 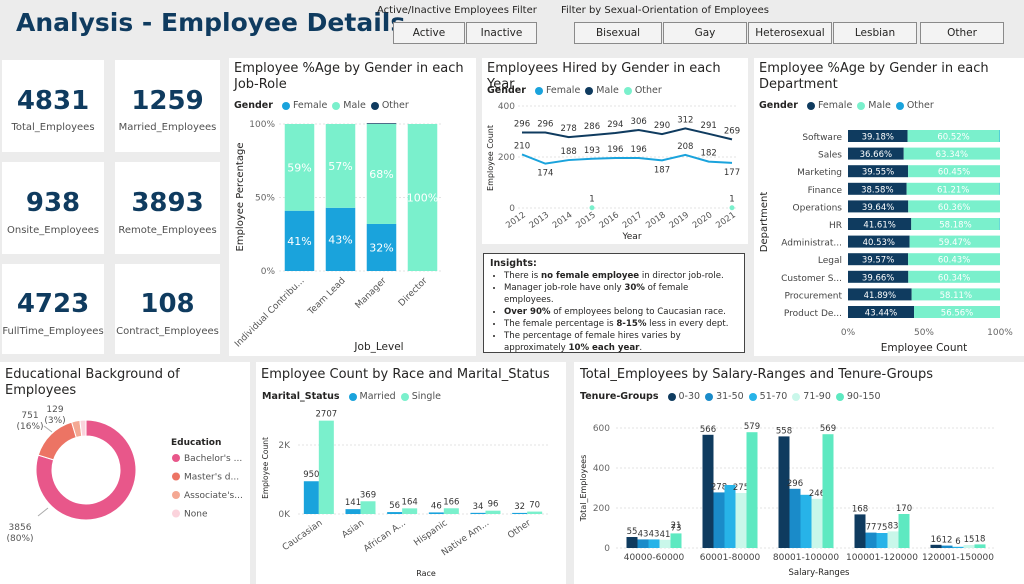 I want to click on legend-tenure-0-30: 0-30, so click(x=689, y=396).